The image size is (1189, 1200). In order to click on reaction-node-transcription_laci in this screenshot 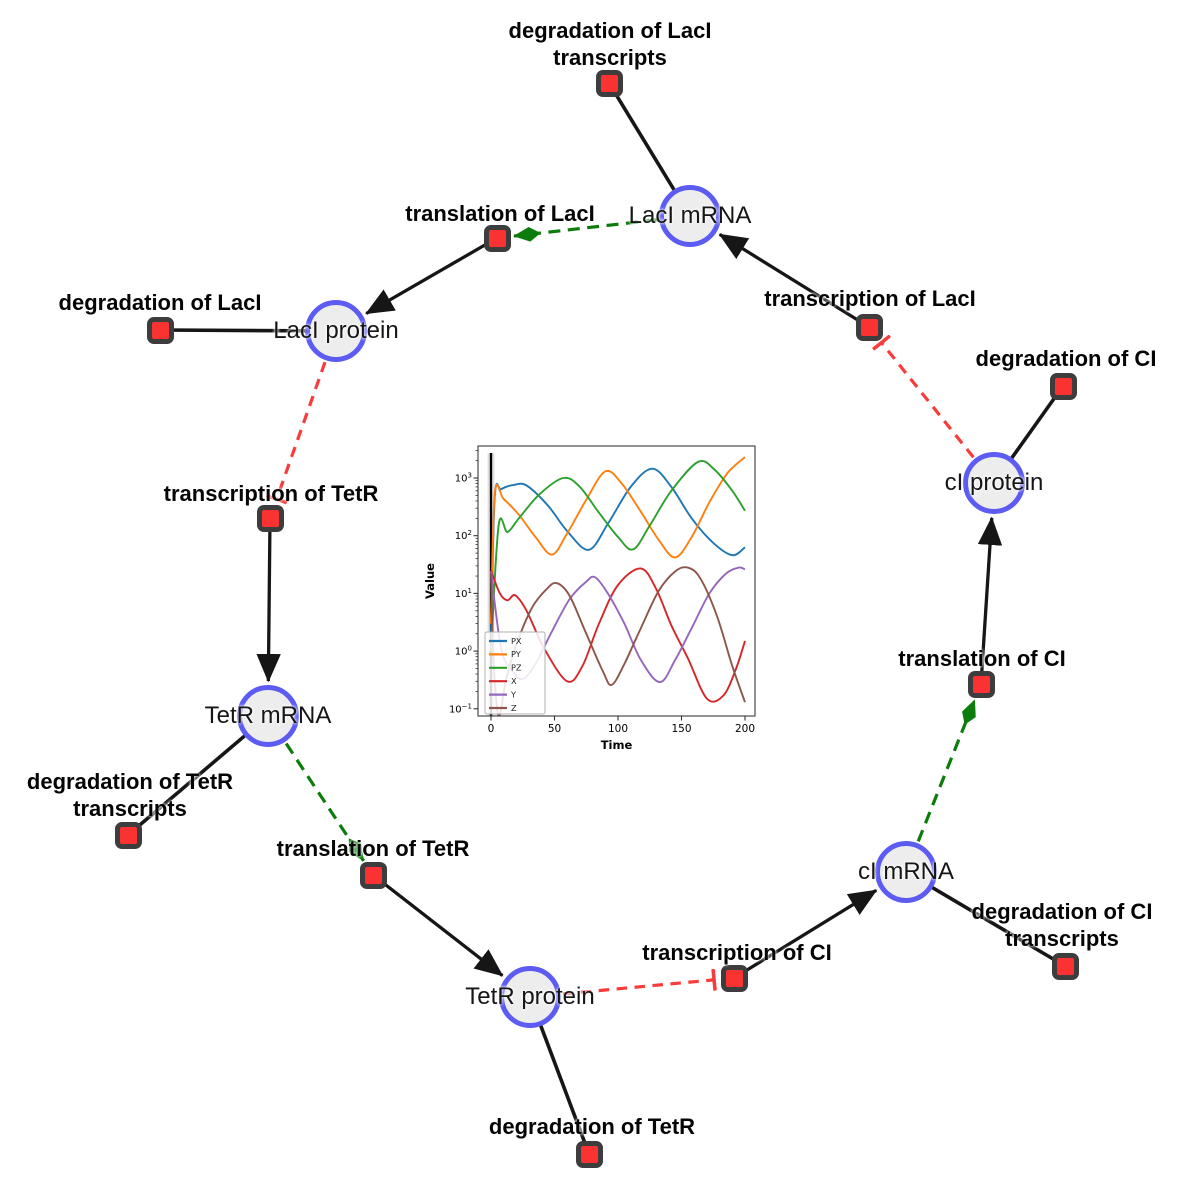, I will do `click(869, 327)`.